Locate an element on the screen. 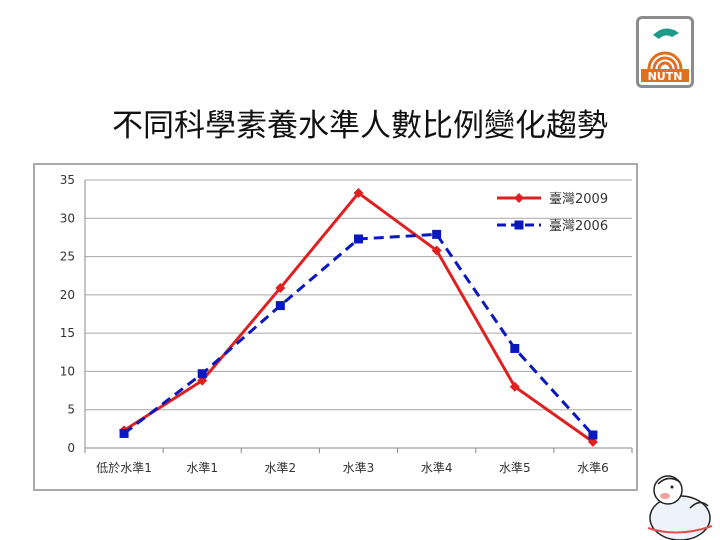  legend-label: 臺灣2009 is located at coordinates (578, 199).